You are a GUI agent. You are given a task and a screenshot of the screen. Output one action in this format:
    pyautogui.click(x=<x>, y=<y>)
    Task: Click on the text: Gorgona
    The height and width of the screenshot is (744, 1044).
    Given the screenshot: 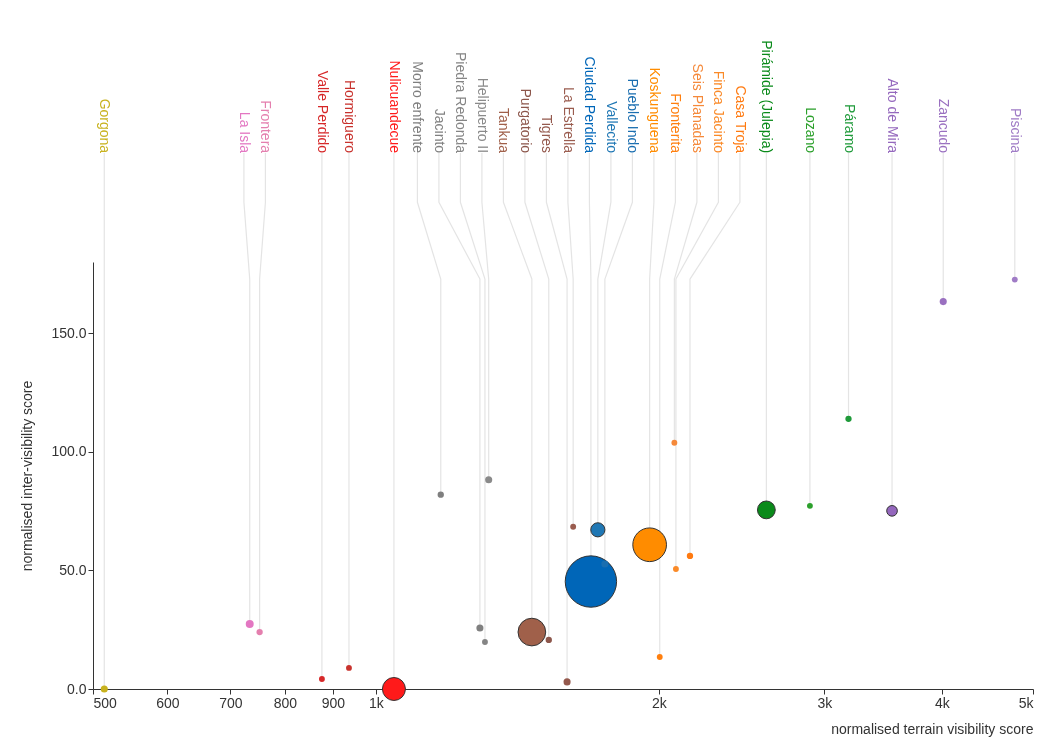 What is the action you would take?
    pyautogui.click(x=105, y=126)
    